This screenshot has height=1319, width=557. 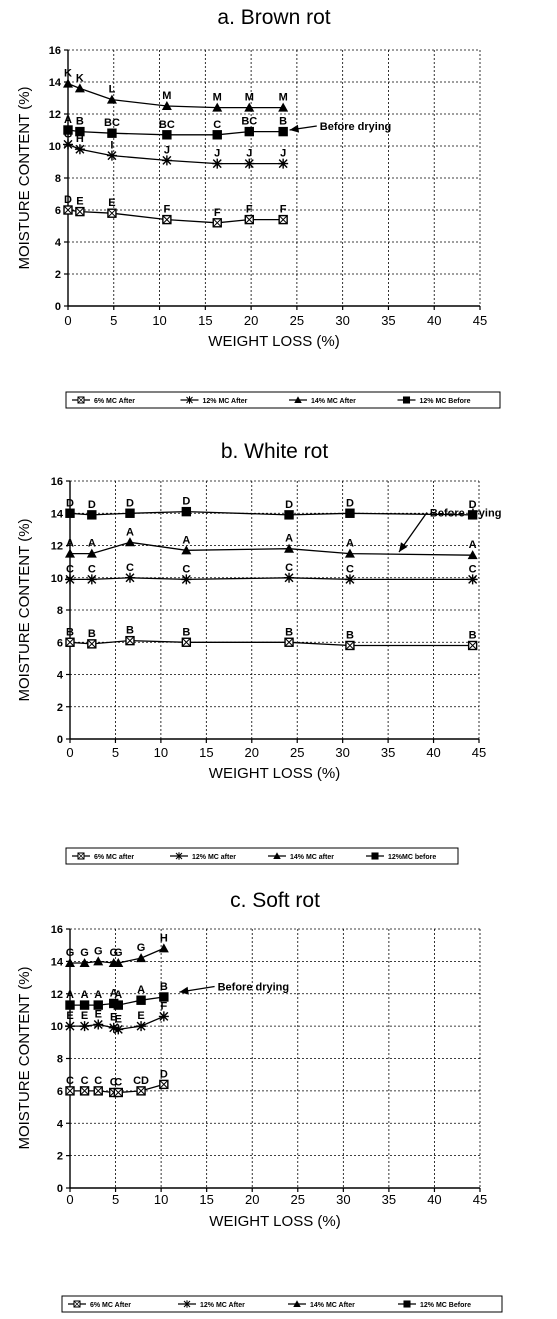 What do you see at coordinates (114, 857) in the screenshot?
I see `legend-label: 6% MC after` at bounding box center [114, 857].